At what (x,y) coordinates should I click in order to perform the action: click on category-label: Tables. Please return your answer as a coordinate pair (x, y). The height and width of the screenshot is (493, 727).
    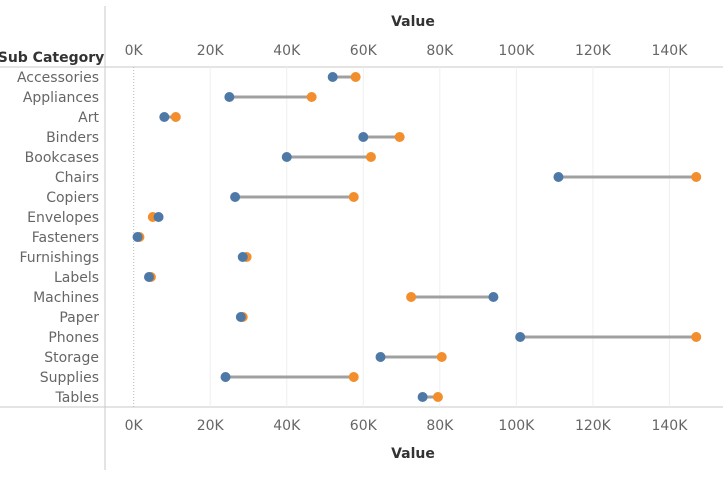
    Looking at the image, I should click on (77, 398).